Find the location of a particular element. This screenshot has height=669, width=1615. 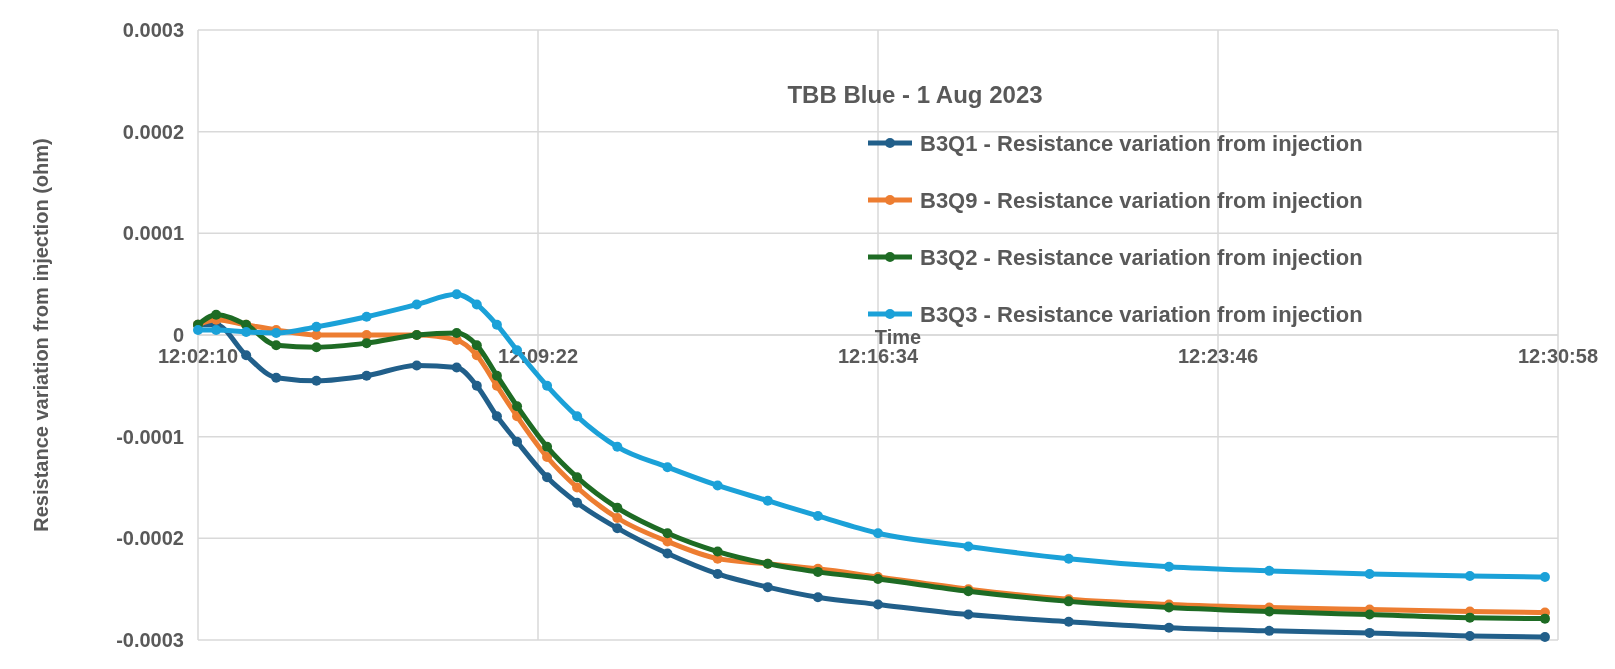

legend-label: B3Q3 - Resistance variation from injection is located at coordinates (1141, 314).